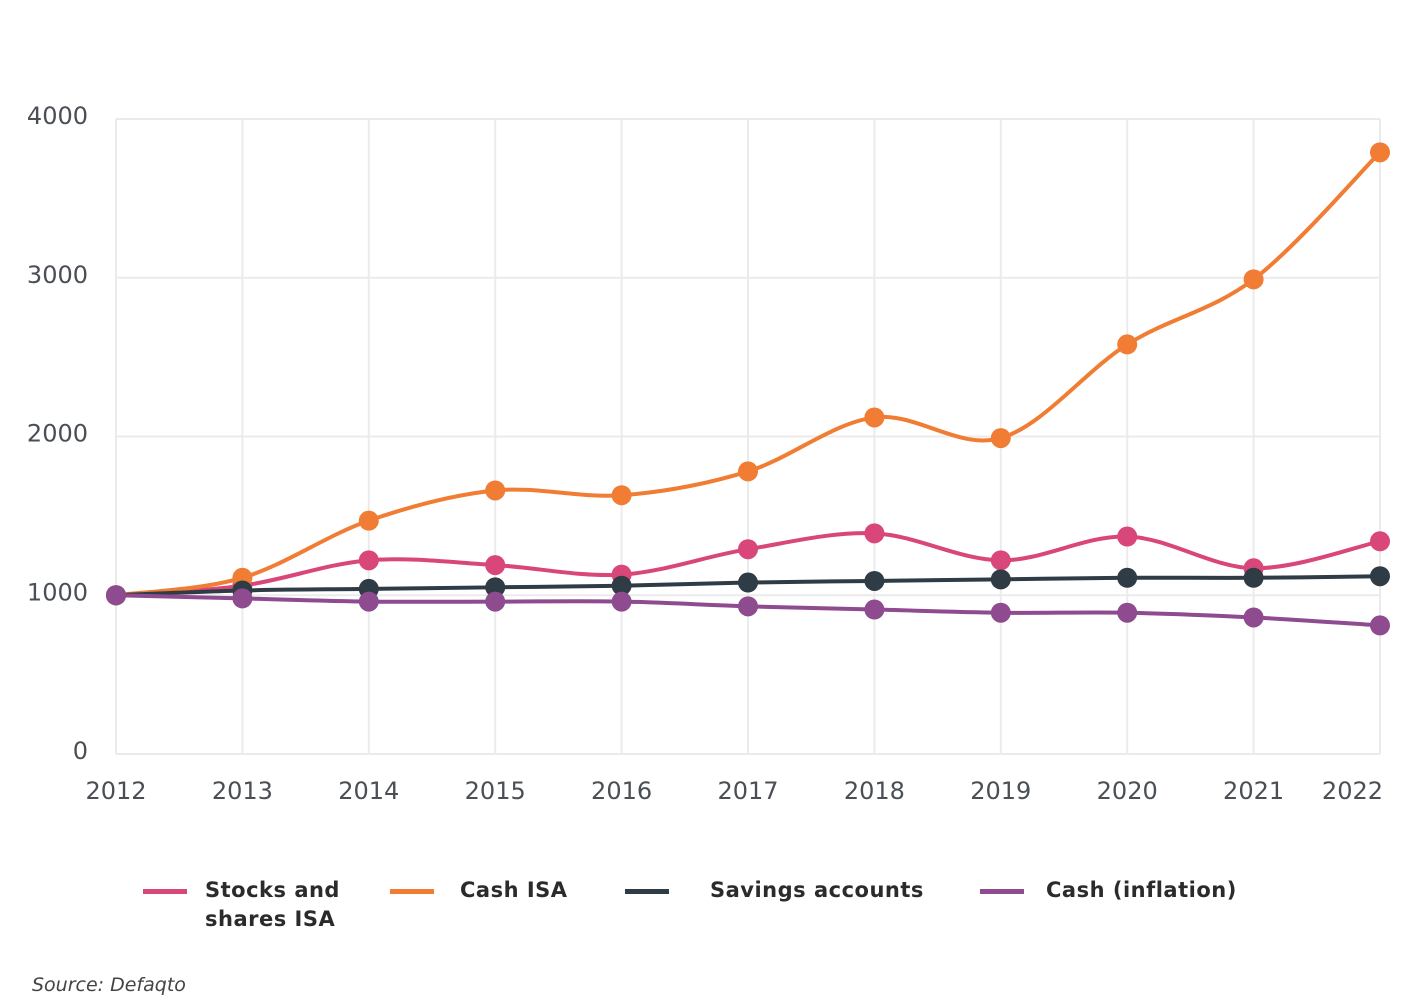 The width and height of the screenshot is (1420, 1000). What do you see at coordinates (621, 791) in the screenshot?
I see `x-tick-label: 2016` at bounding box center [621, 791].